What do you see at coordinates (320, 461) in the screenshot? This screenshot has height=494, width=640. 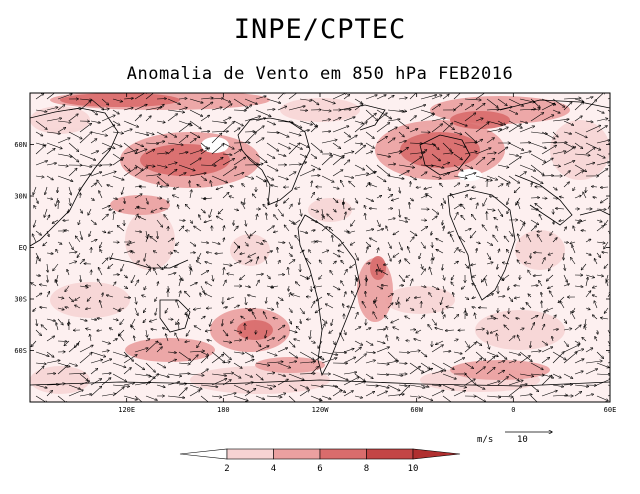 I see `colorbar: 2 4 6 8 10` at bounding box center [320, 461].